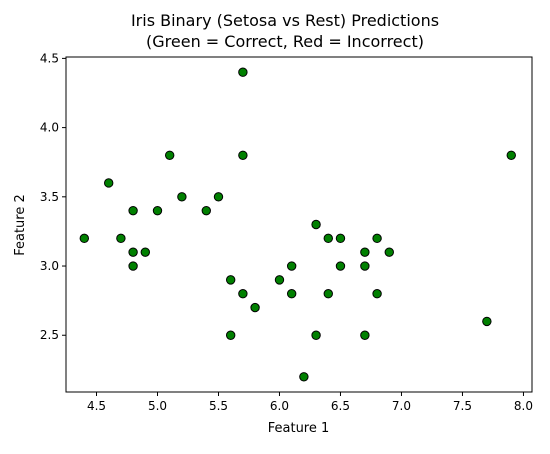  Describe the element at coordinates (96, 406) in the screenshot. I see `x-tick-label: 4.5` at that location.